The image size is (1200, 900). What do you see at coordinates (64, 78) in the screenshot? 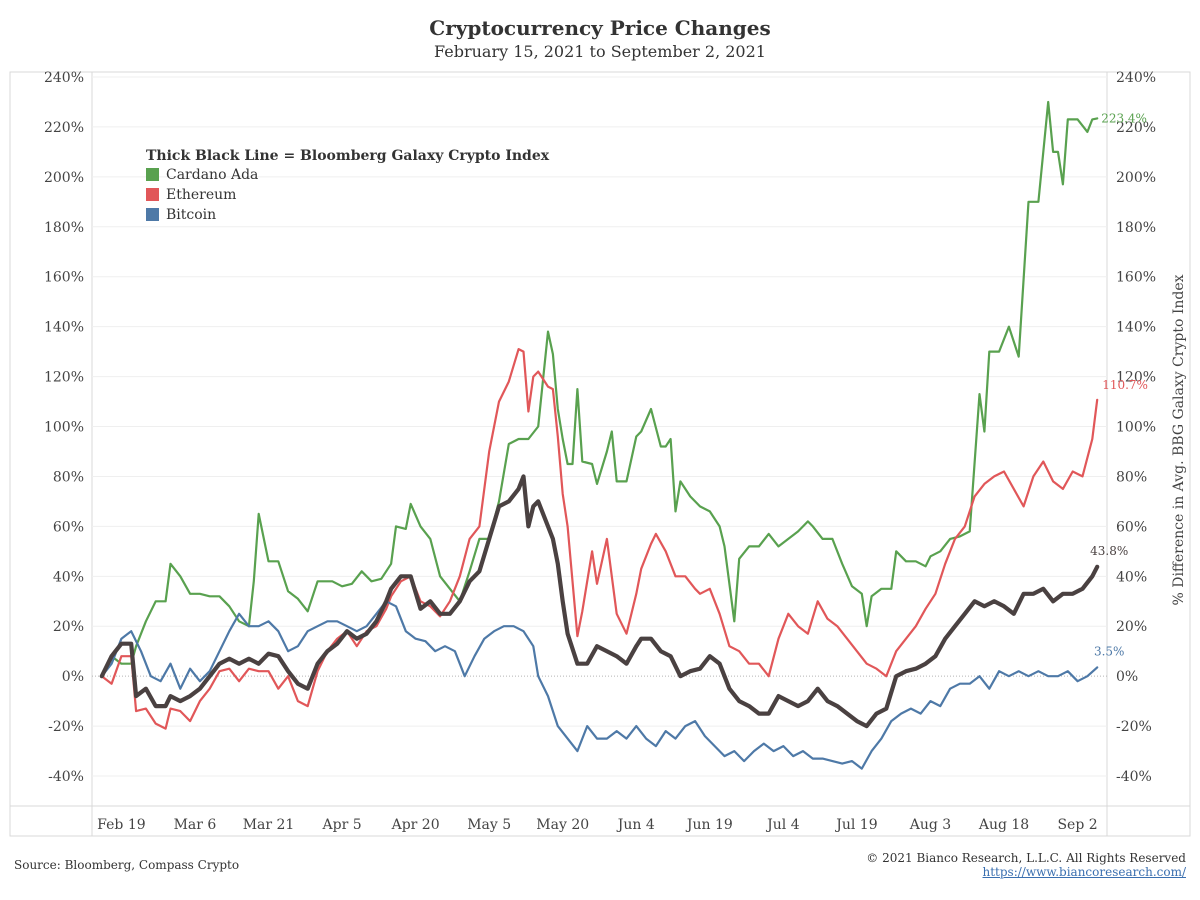
I see `y-tick-label-left: 240%` at bounding box center [64, 78].